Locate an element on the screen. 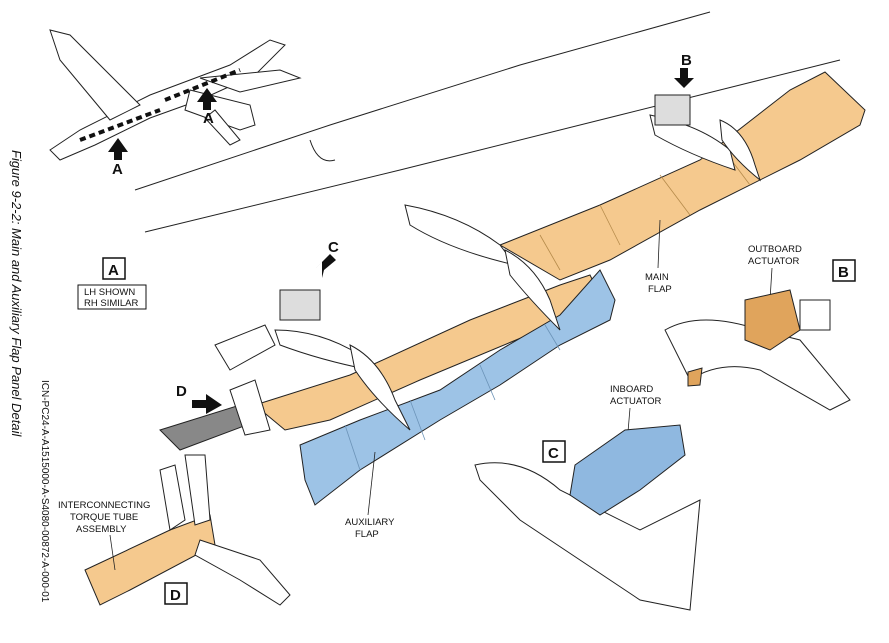 Image resolution: width=889 pixels, height=643 pixels. view-a-key: A LH SHOWN RH SIMILAR is located at coordinates (112, 283).